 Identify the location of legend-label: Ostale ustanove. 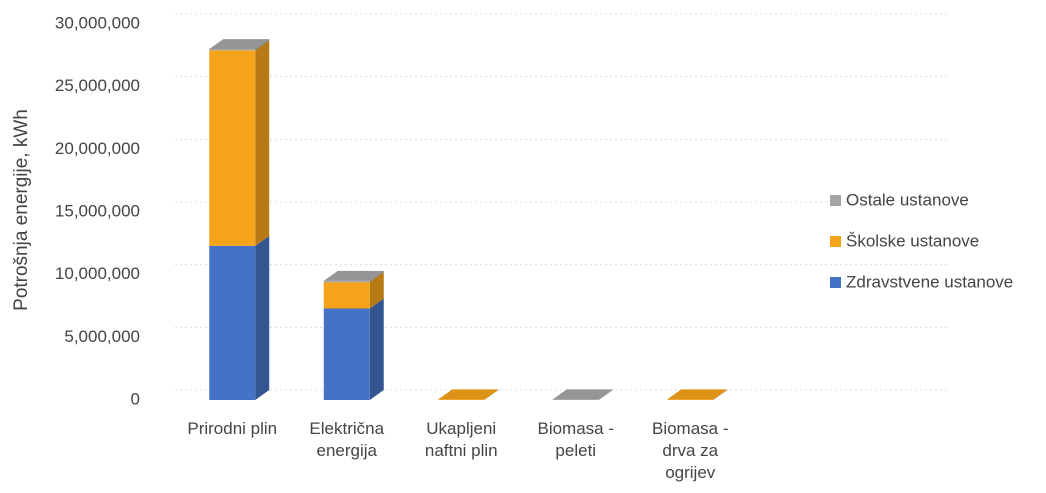
(907, 199).